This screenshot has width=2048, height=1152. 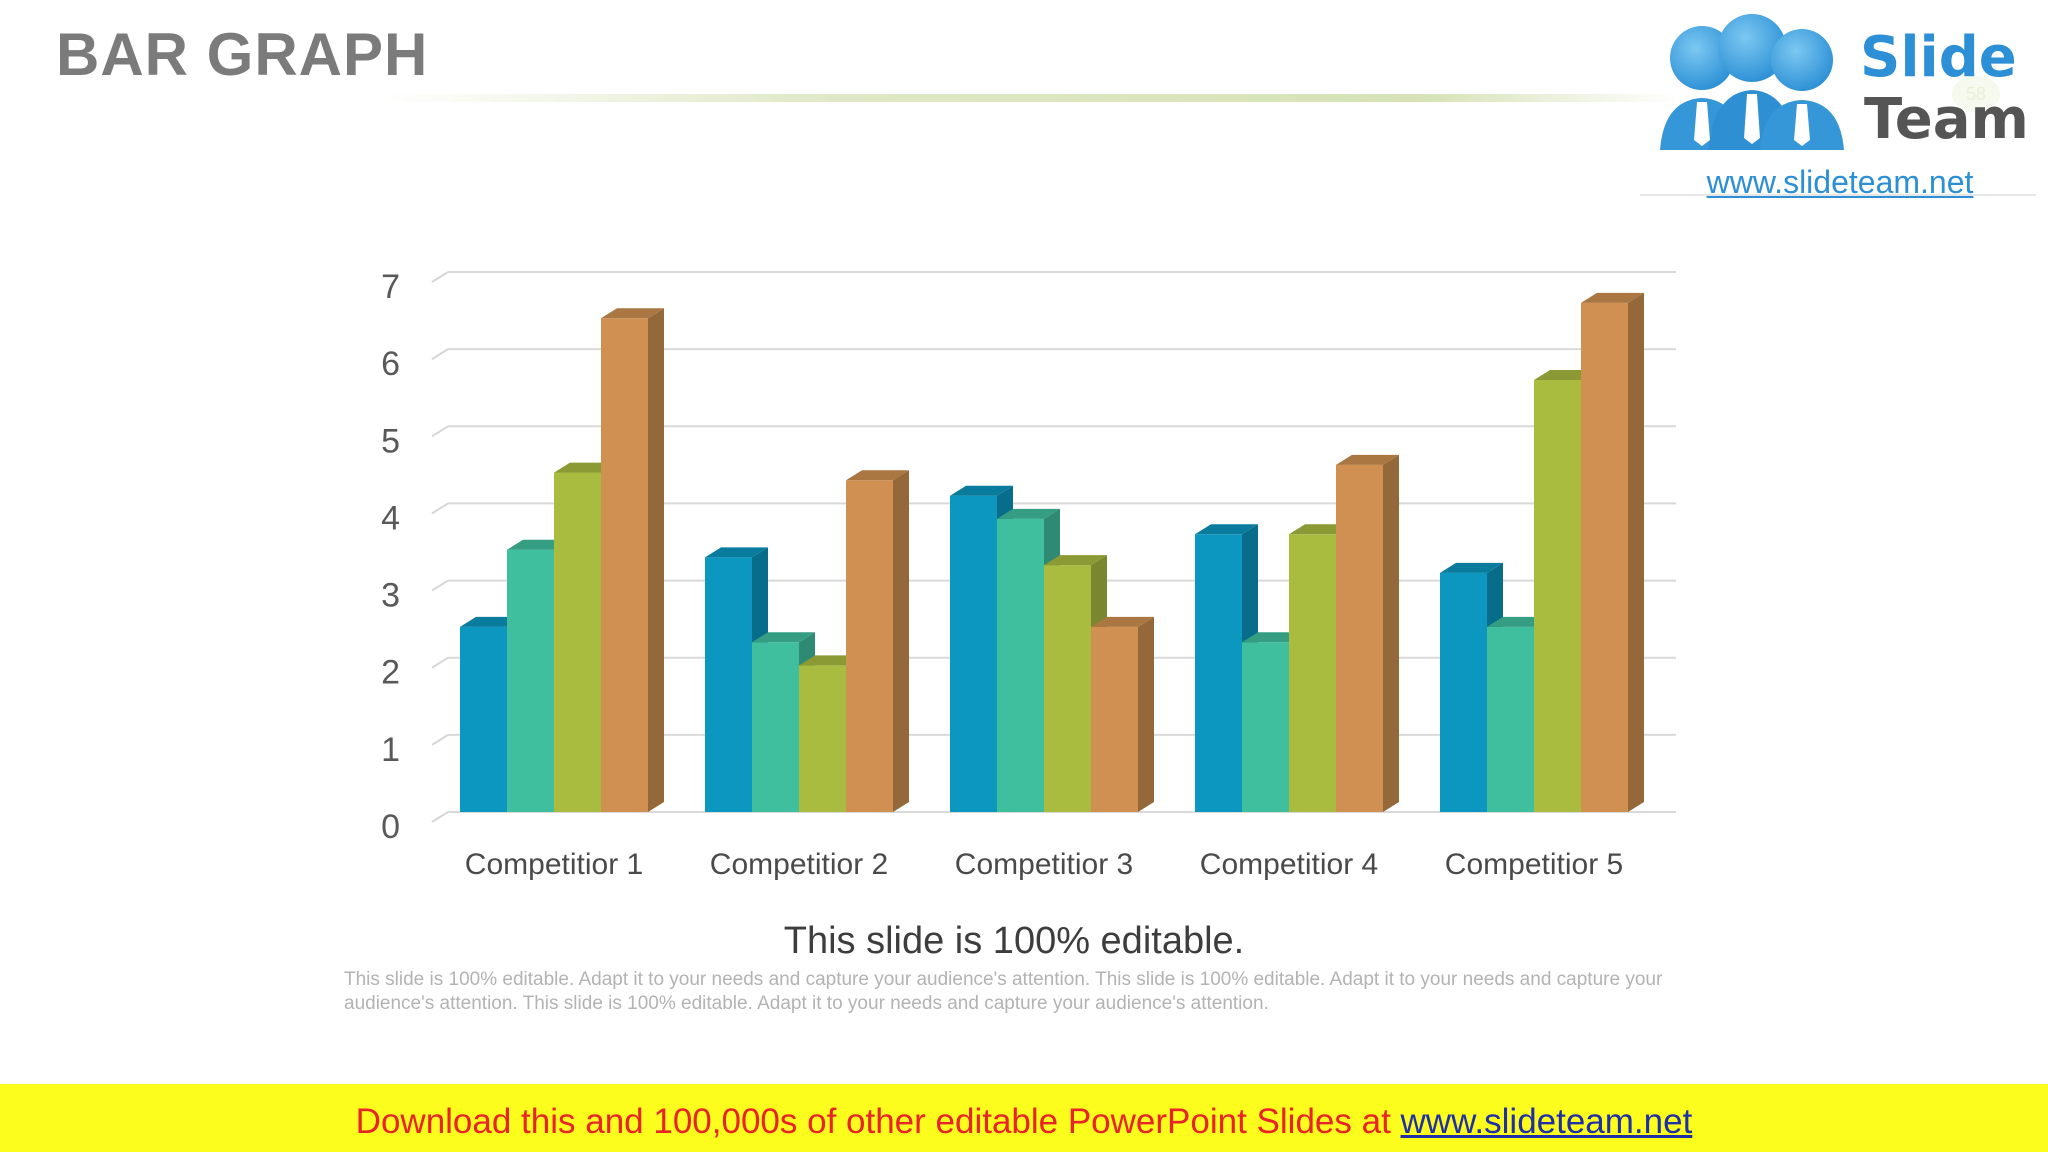 I want to click on x-tick-label: Competitior 2, so click(x=799, y=864).